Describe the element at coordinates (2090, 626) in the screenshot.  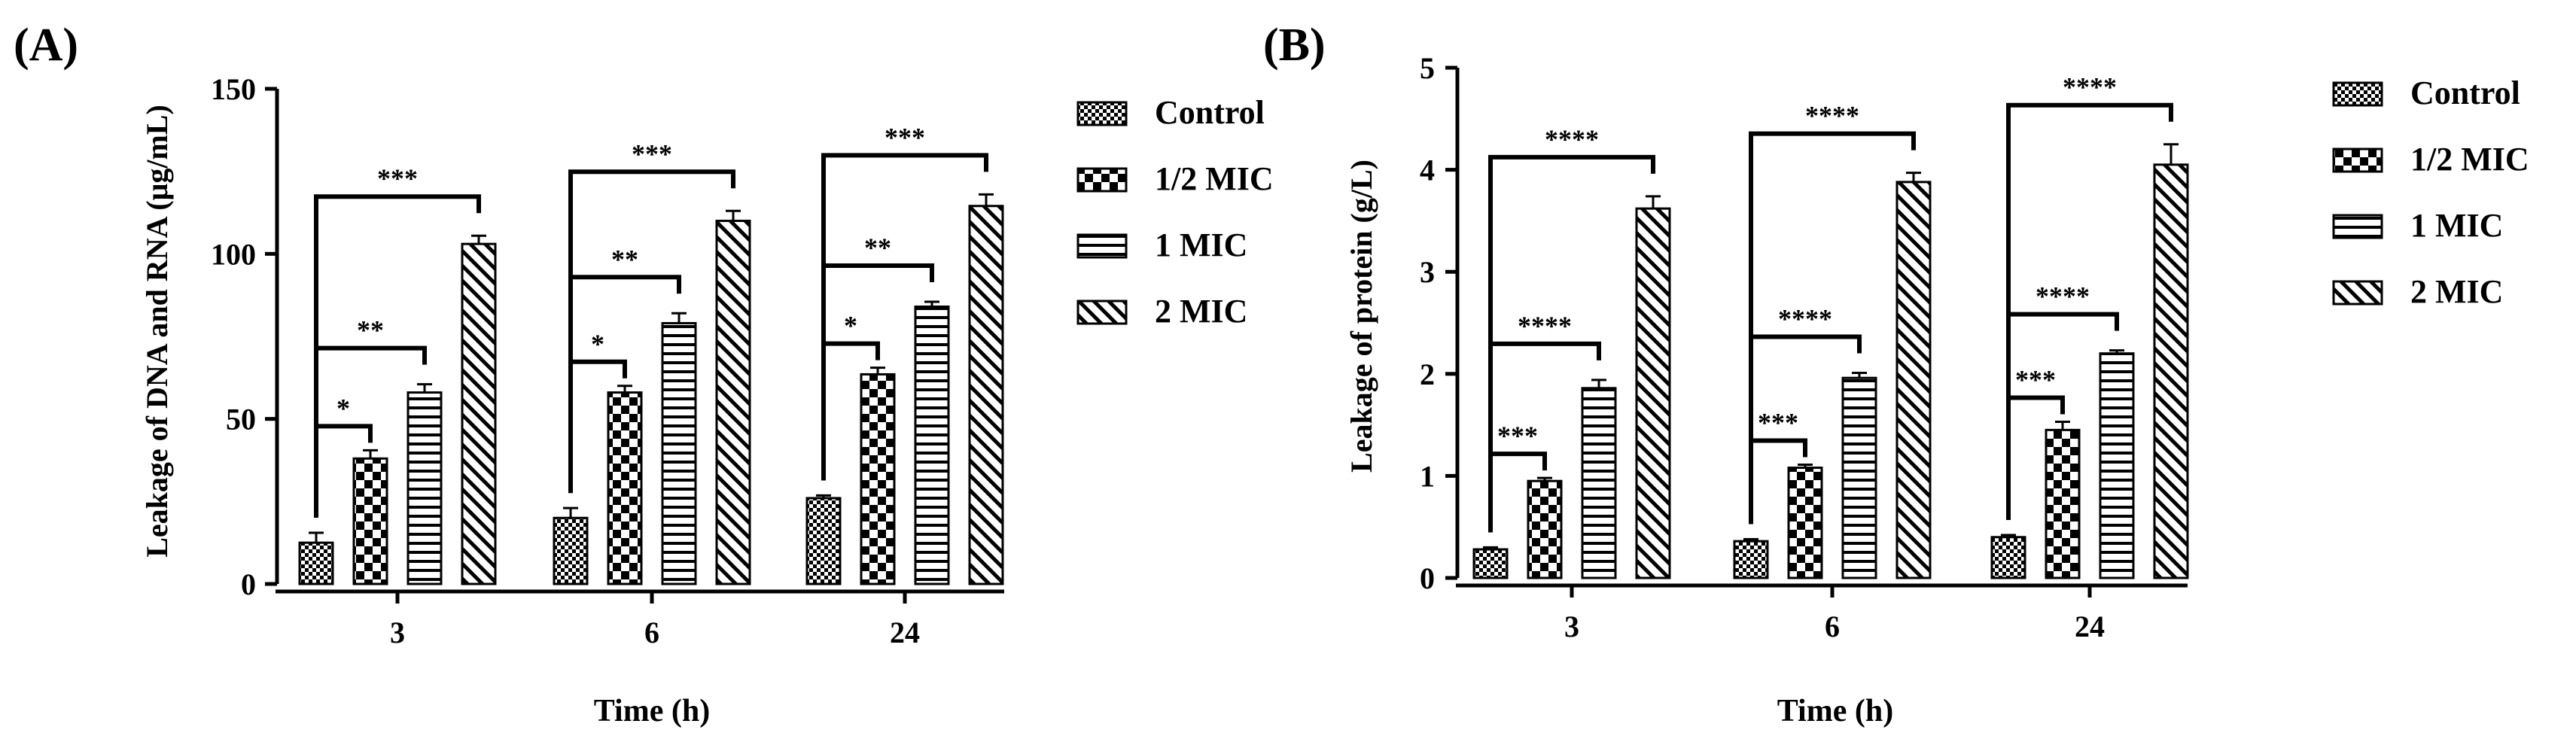
I see `panel-b-x-tick-label: 24` at that location.